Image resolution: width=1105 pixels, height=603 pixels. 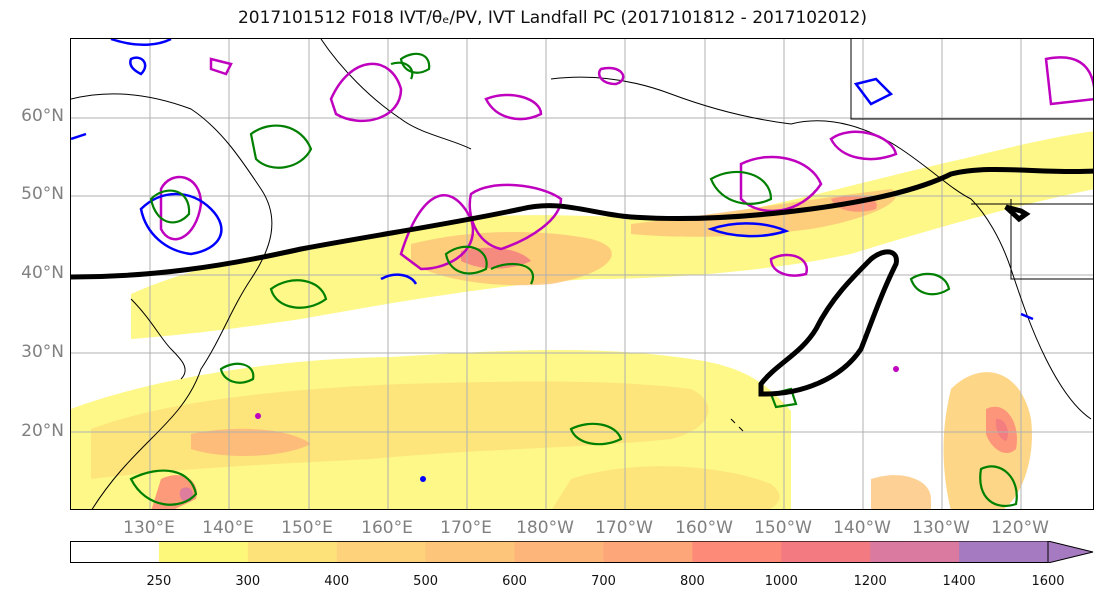 I want to click on lon-label-150e: 150°E, so click(x=307, y=528).